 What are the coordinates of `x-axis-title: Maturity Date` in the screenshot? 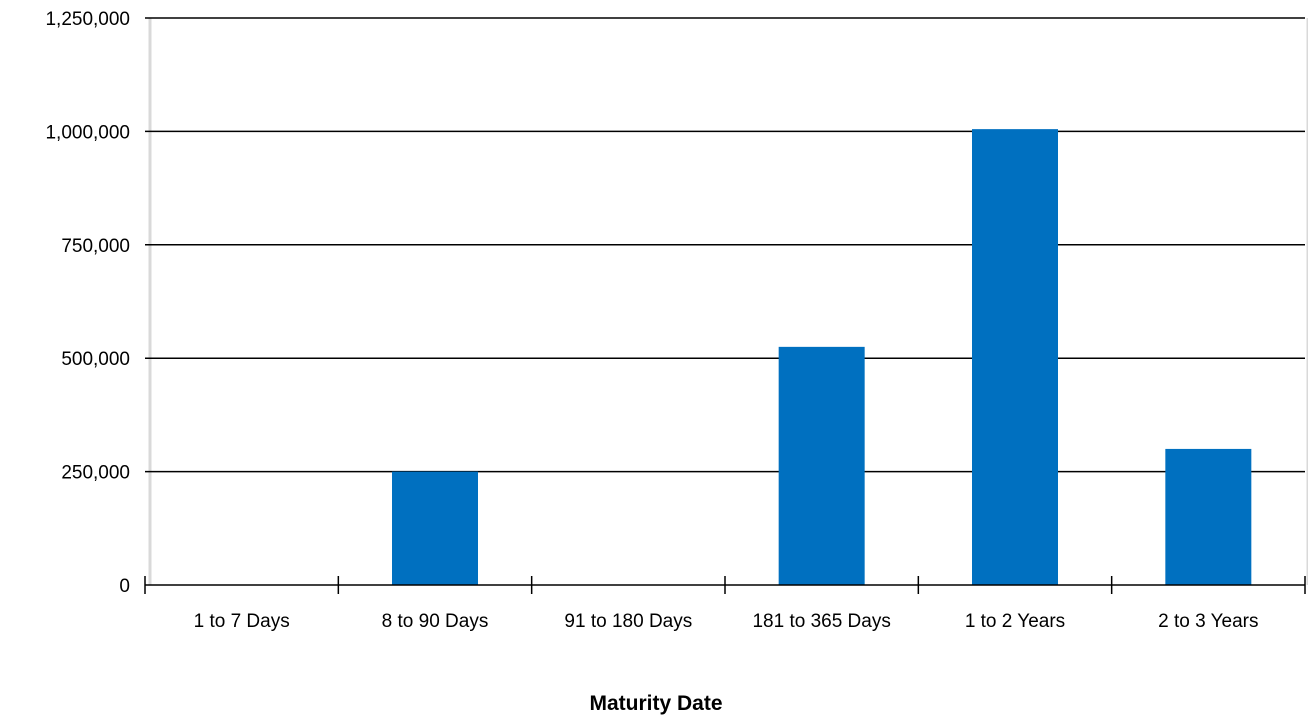 It's located at (655, 703).